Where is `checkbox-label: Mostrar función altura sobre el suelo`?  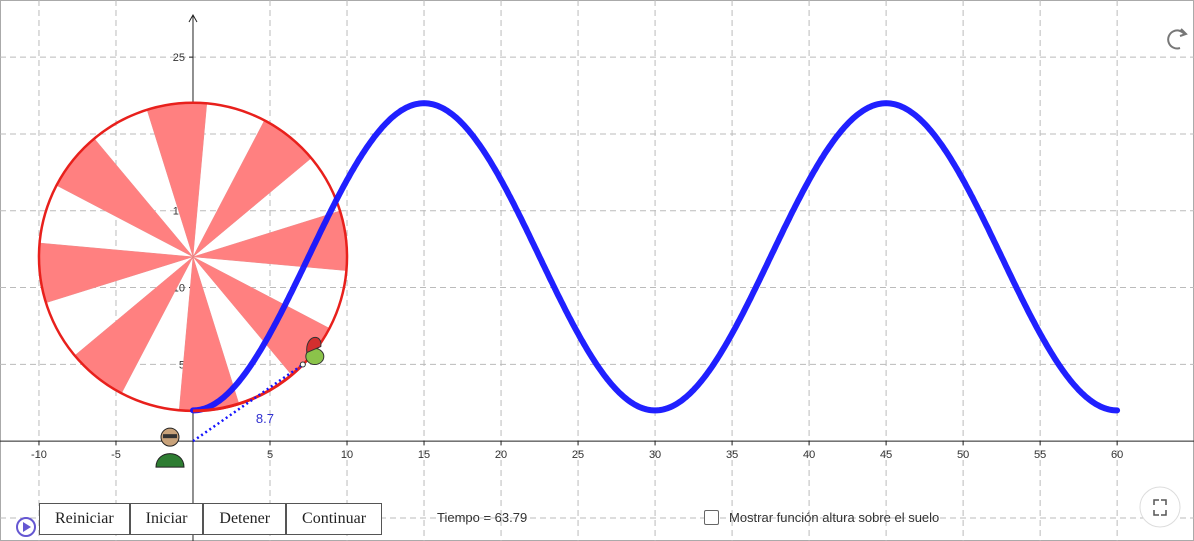
checkbox-label: Mostrar función altura sobre el suelo is located at coordinates (834, 517).